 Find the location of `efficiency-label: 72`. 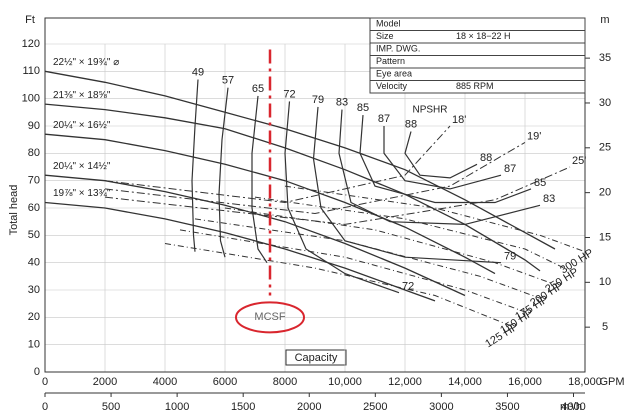

efficiency-label: 72 is located at coordinates (289, 94).